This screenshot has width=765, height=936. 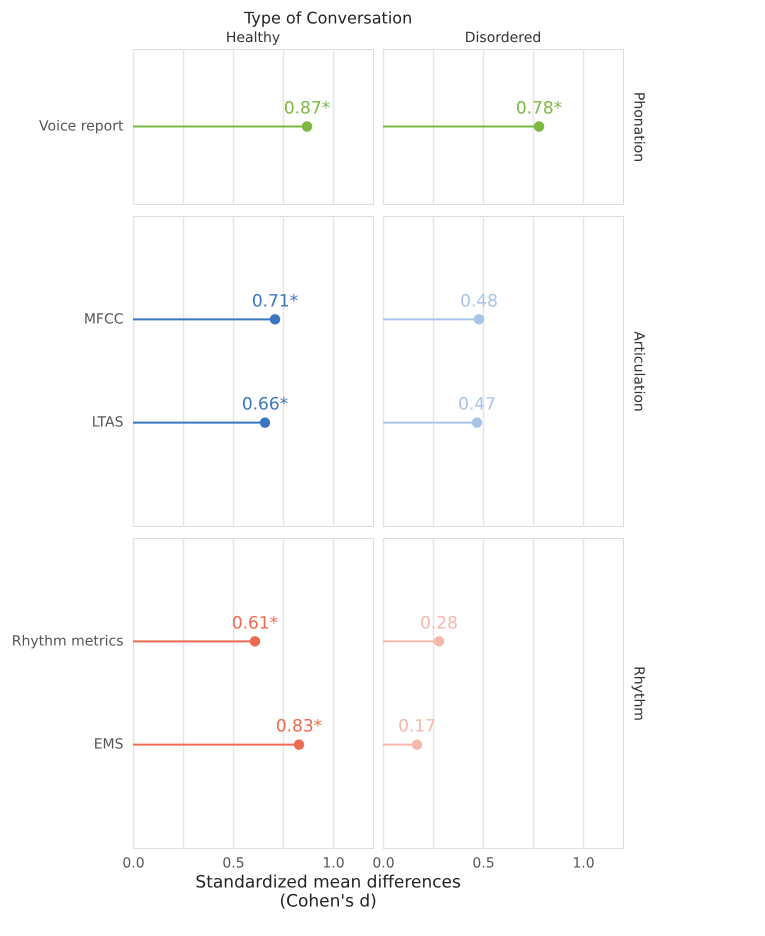 I want to click on y2-axis-title: Phonation, so click(x=638, y=127).